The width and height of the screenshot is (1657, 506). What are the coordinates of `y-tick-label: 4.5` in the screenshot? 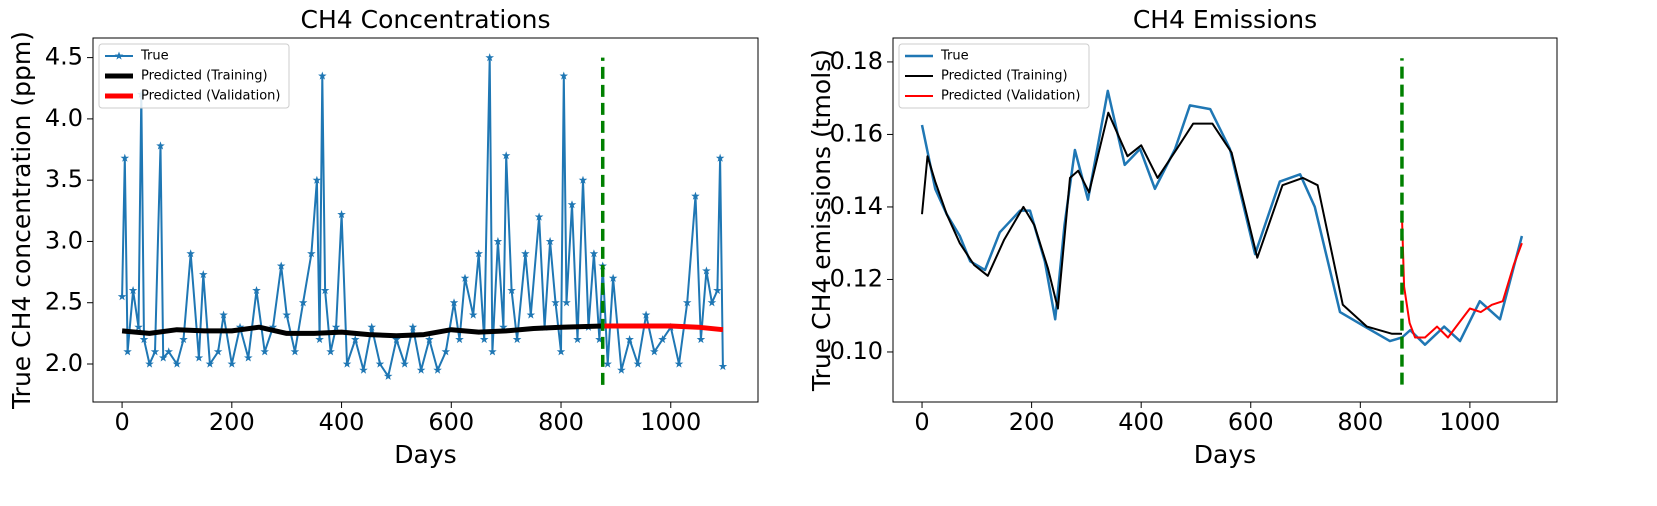 It's located at (64, 57).